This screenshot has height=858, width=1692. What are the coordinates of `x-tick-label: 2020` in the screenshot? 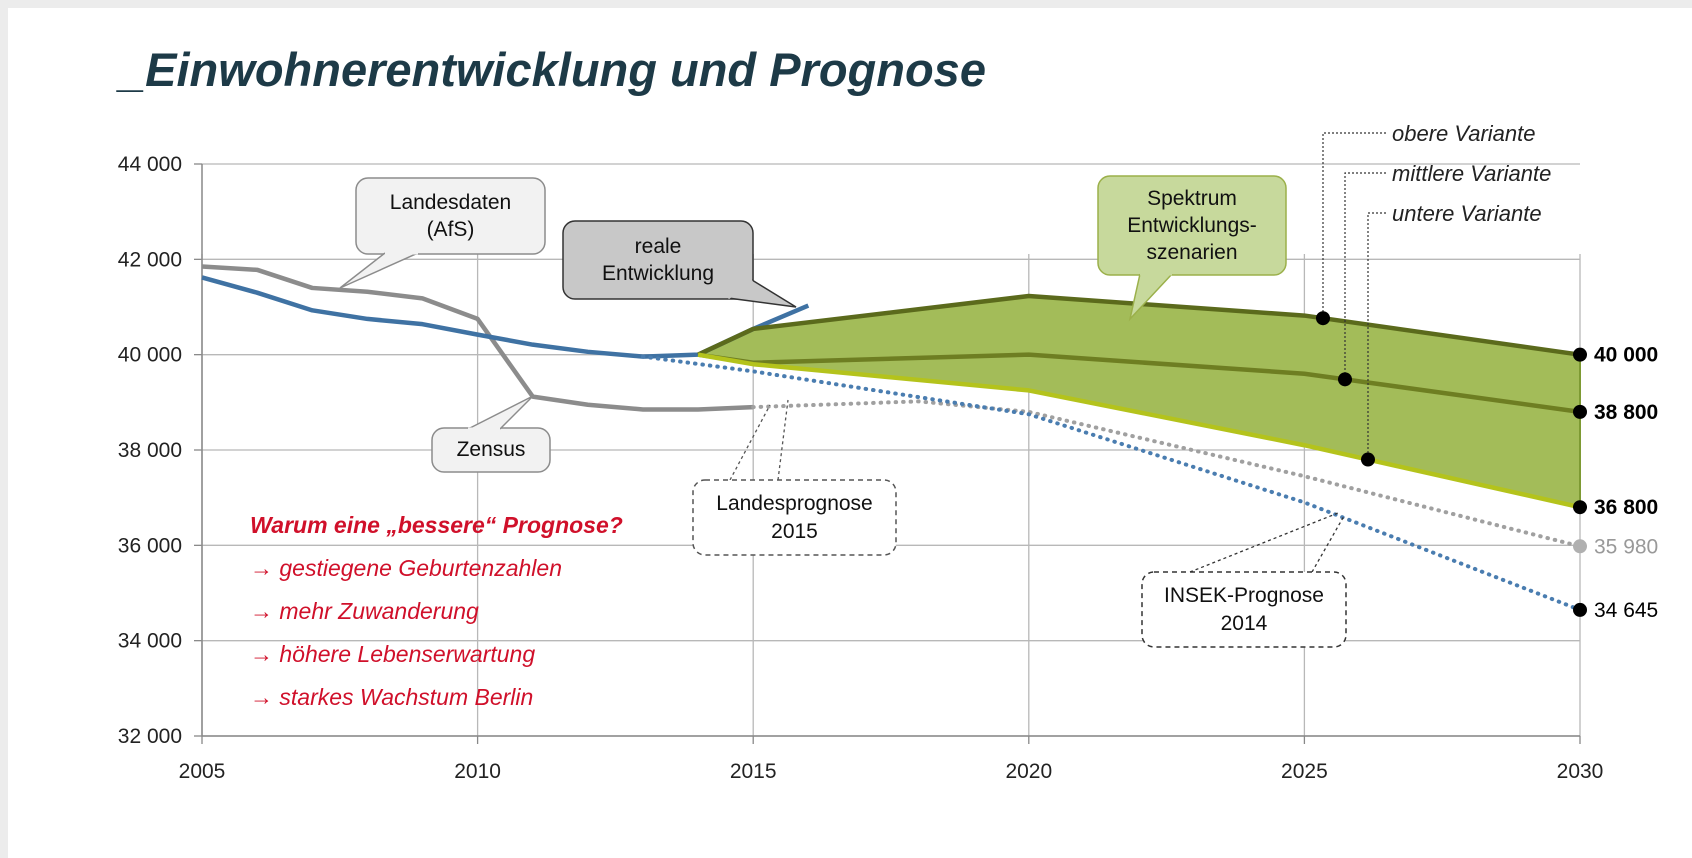 It's located at (1028, 771).